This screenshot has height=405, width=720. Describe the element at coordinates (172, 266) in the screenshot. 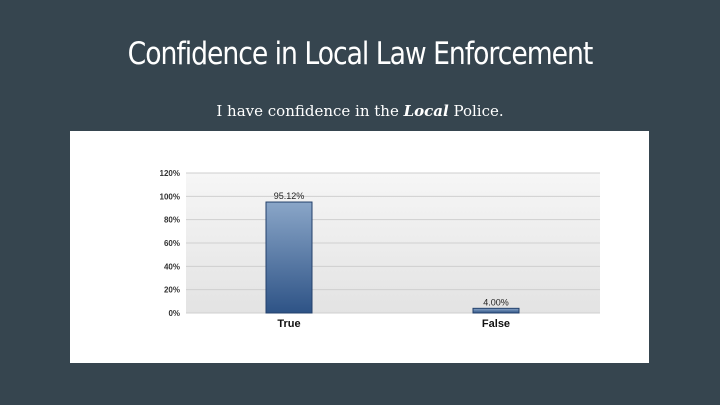

I see `y-tick-label: 40%` at that location.